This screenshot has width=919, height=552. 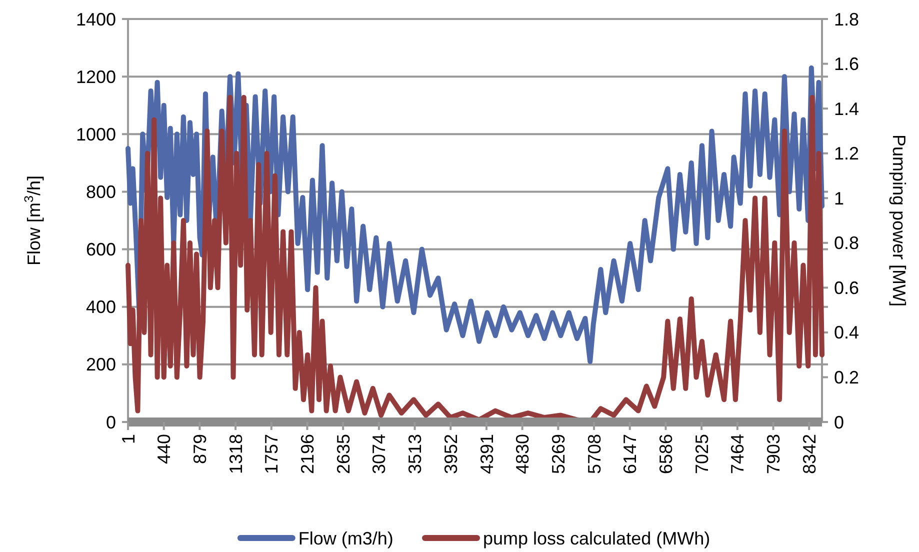 What do you see at coordinates (343, 454) in the screenshot?
I see `x-tick-label: 2635` at bounding box center [343, 454].